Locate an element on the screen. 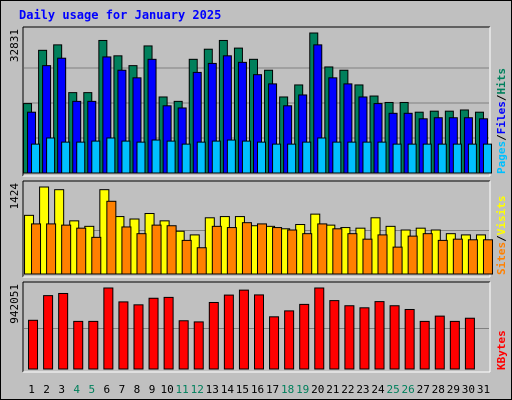 The image size is (512, 400). series-pages is located at coordinates (261, 155).